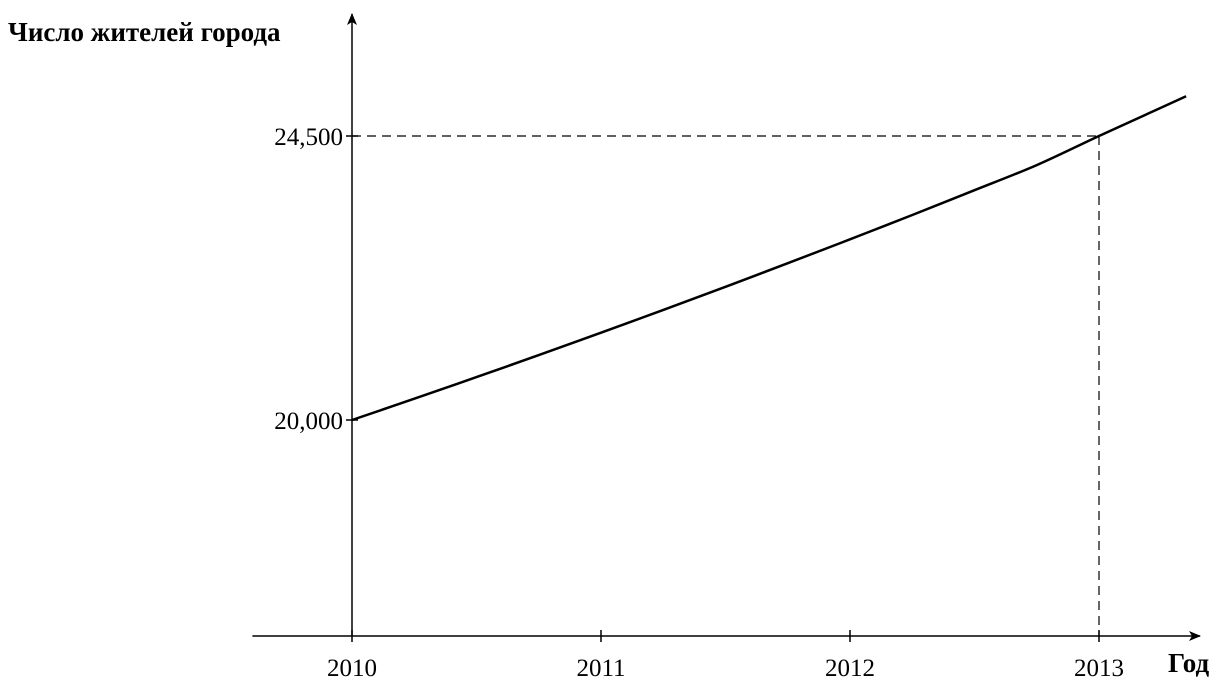 The width and height of the screenshot is (1226, 682). Describe the element at coordinates (352, 668) in the screenshot. I see `x-tick-label: 2010` at that location.